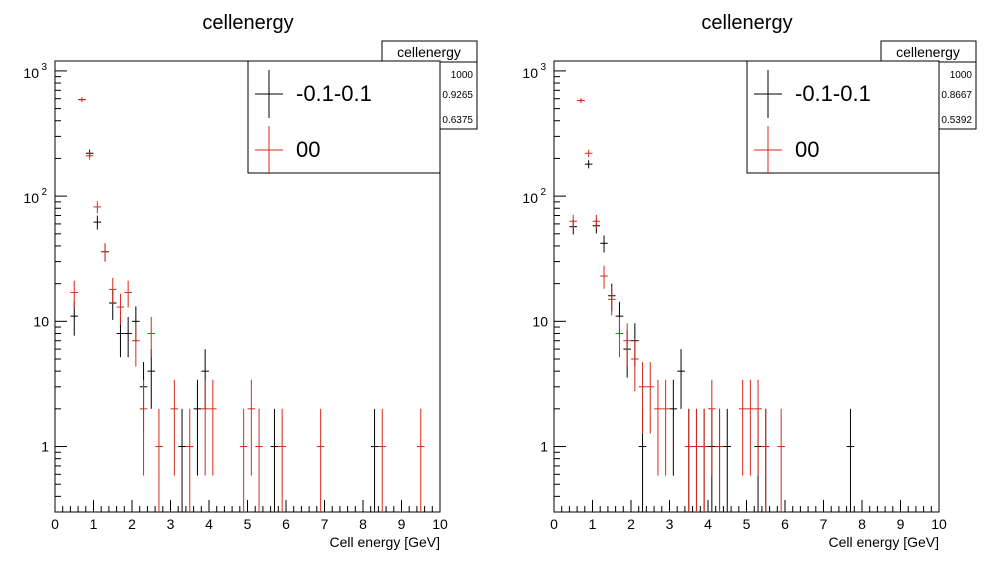 The width and height of the screenshot is (998, 574). I want to click on x-axis-label: Cell energy [GeV], so click(385, 542).